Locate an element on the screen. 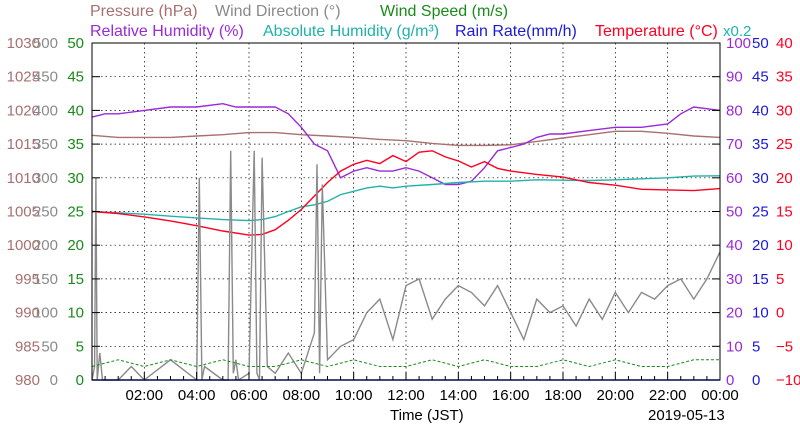 The width and height of the screenshot is (800, 434). y-tick-label-relative-humidity: 50 is located at coordinates (734, 212).